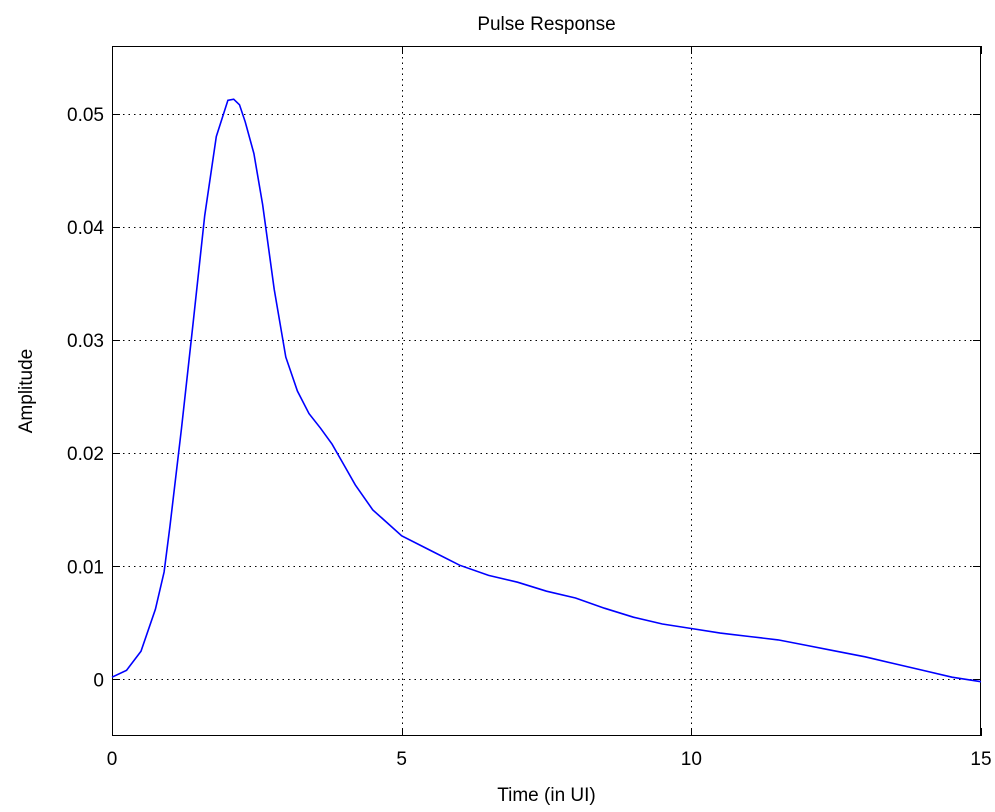 The width and height of the screenshot is (995, 812). I want to click on y-tick-label: 0, so click(98, 680).